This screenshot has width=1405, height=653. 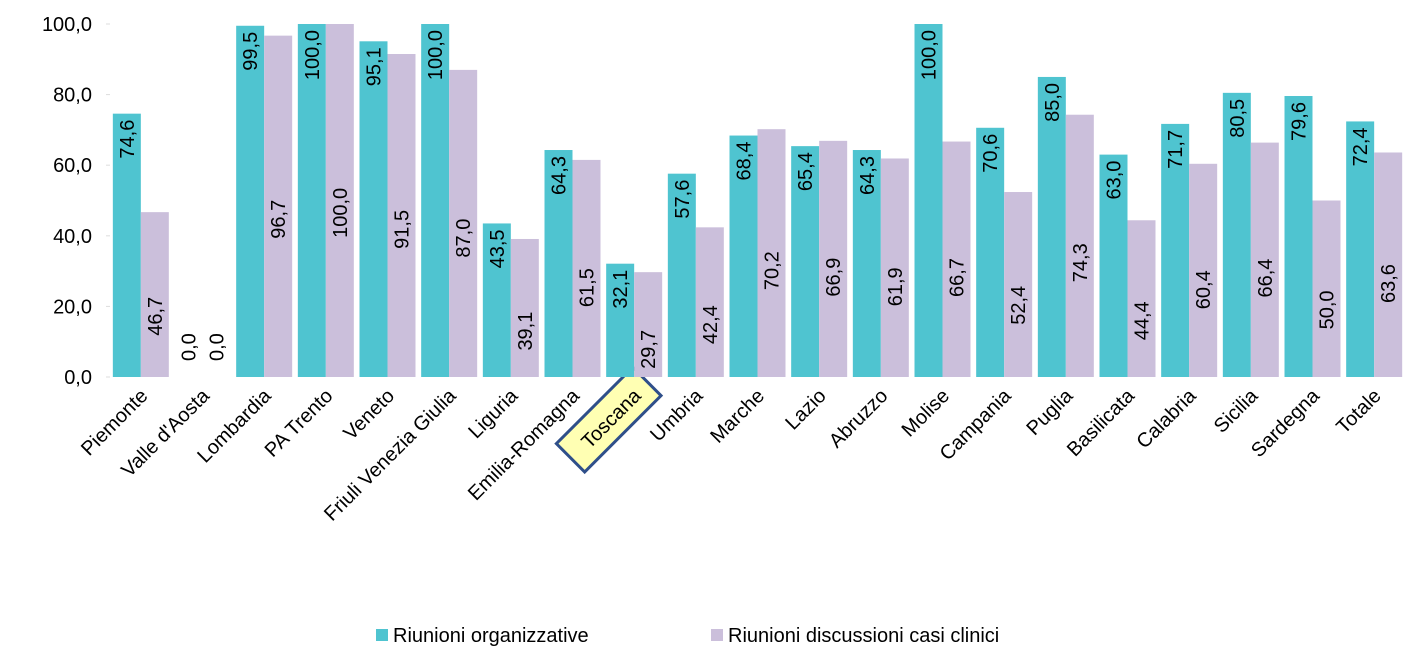 What do you see at coordinates (773, 270) in the screenshot?
I see `value-label: 70,2` at bounding box center [773, 270].